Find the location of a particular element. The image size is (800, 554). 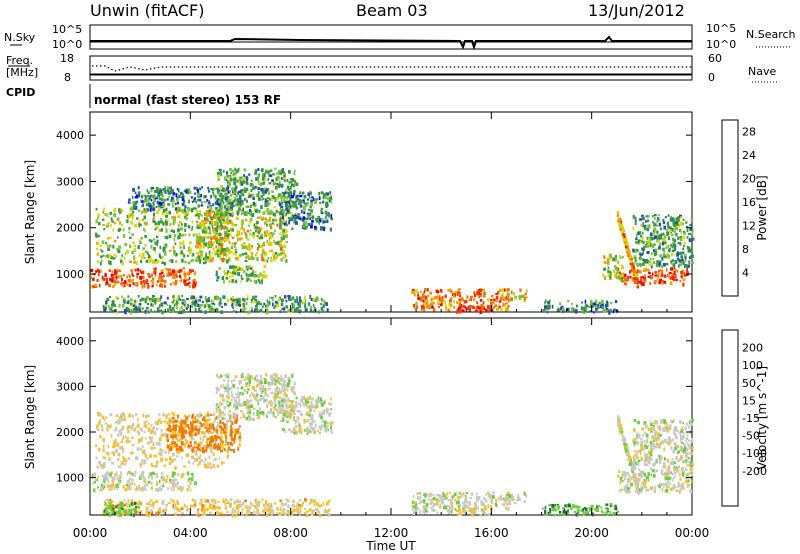

power-colorbar-tick: 20 is located at coordinates (749, 179).